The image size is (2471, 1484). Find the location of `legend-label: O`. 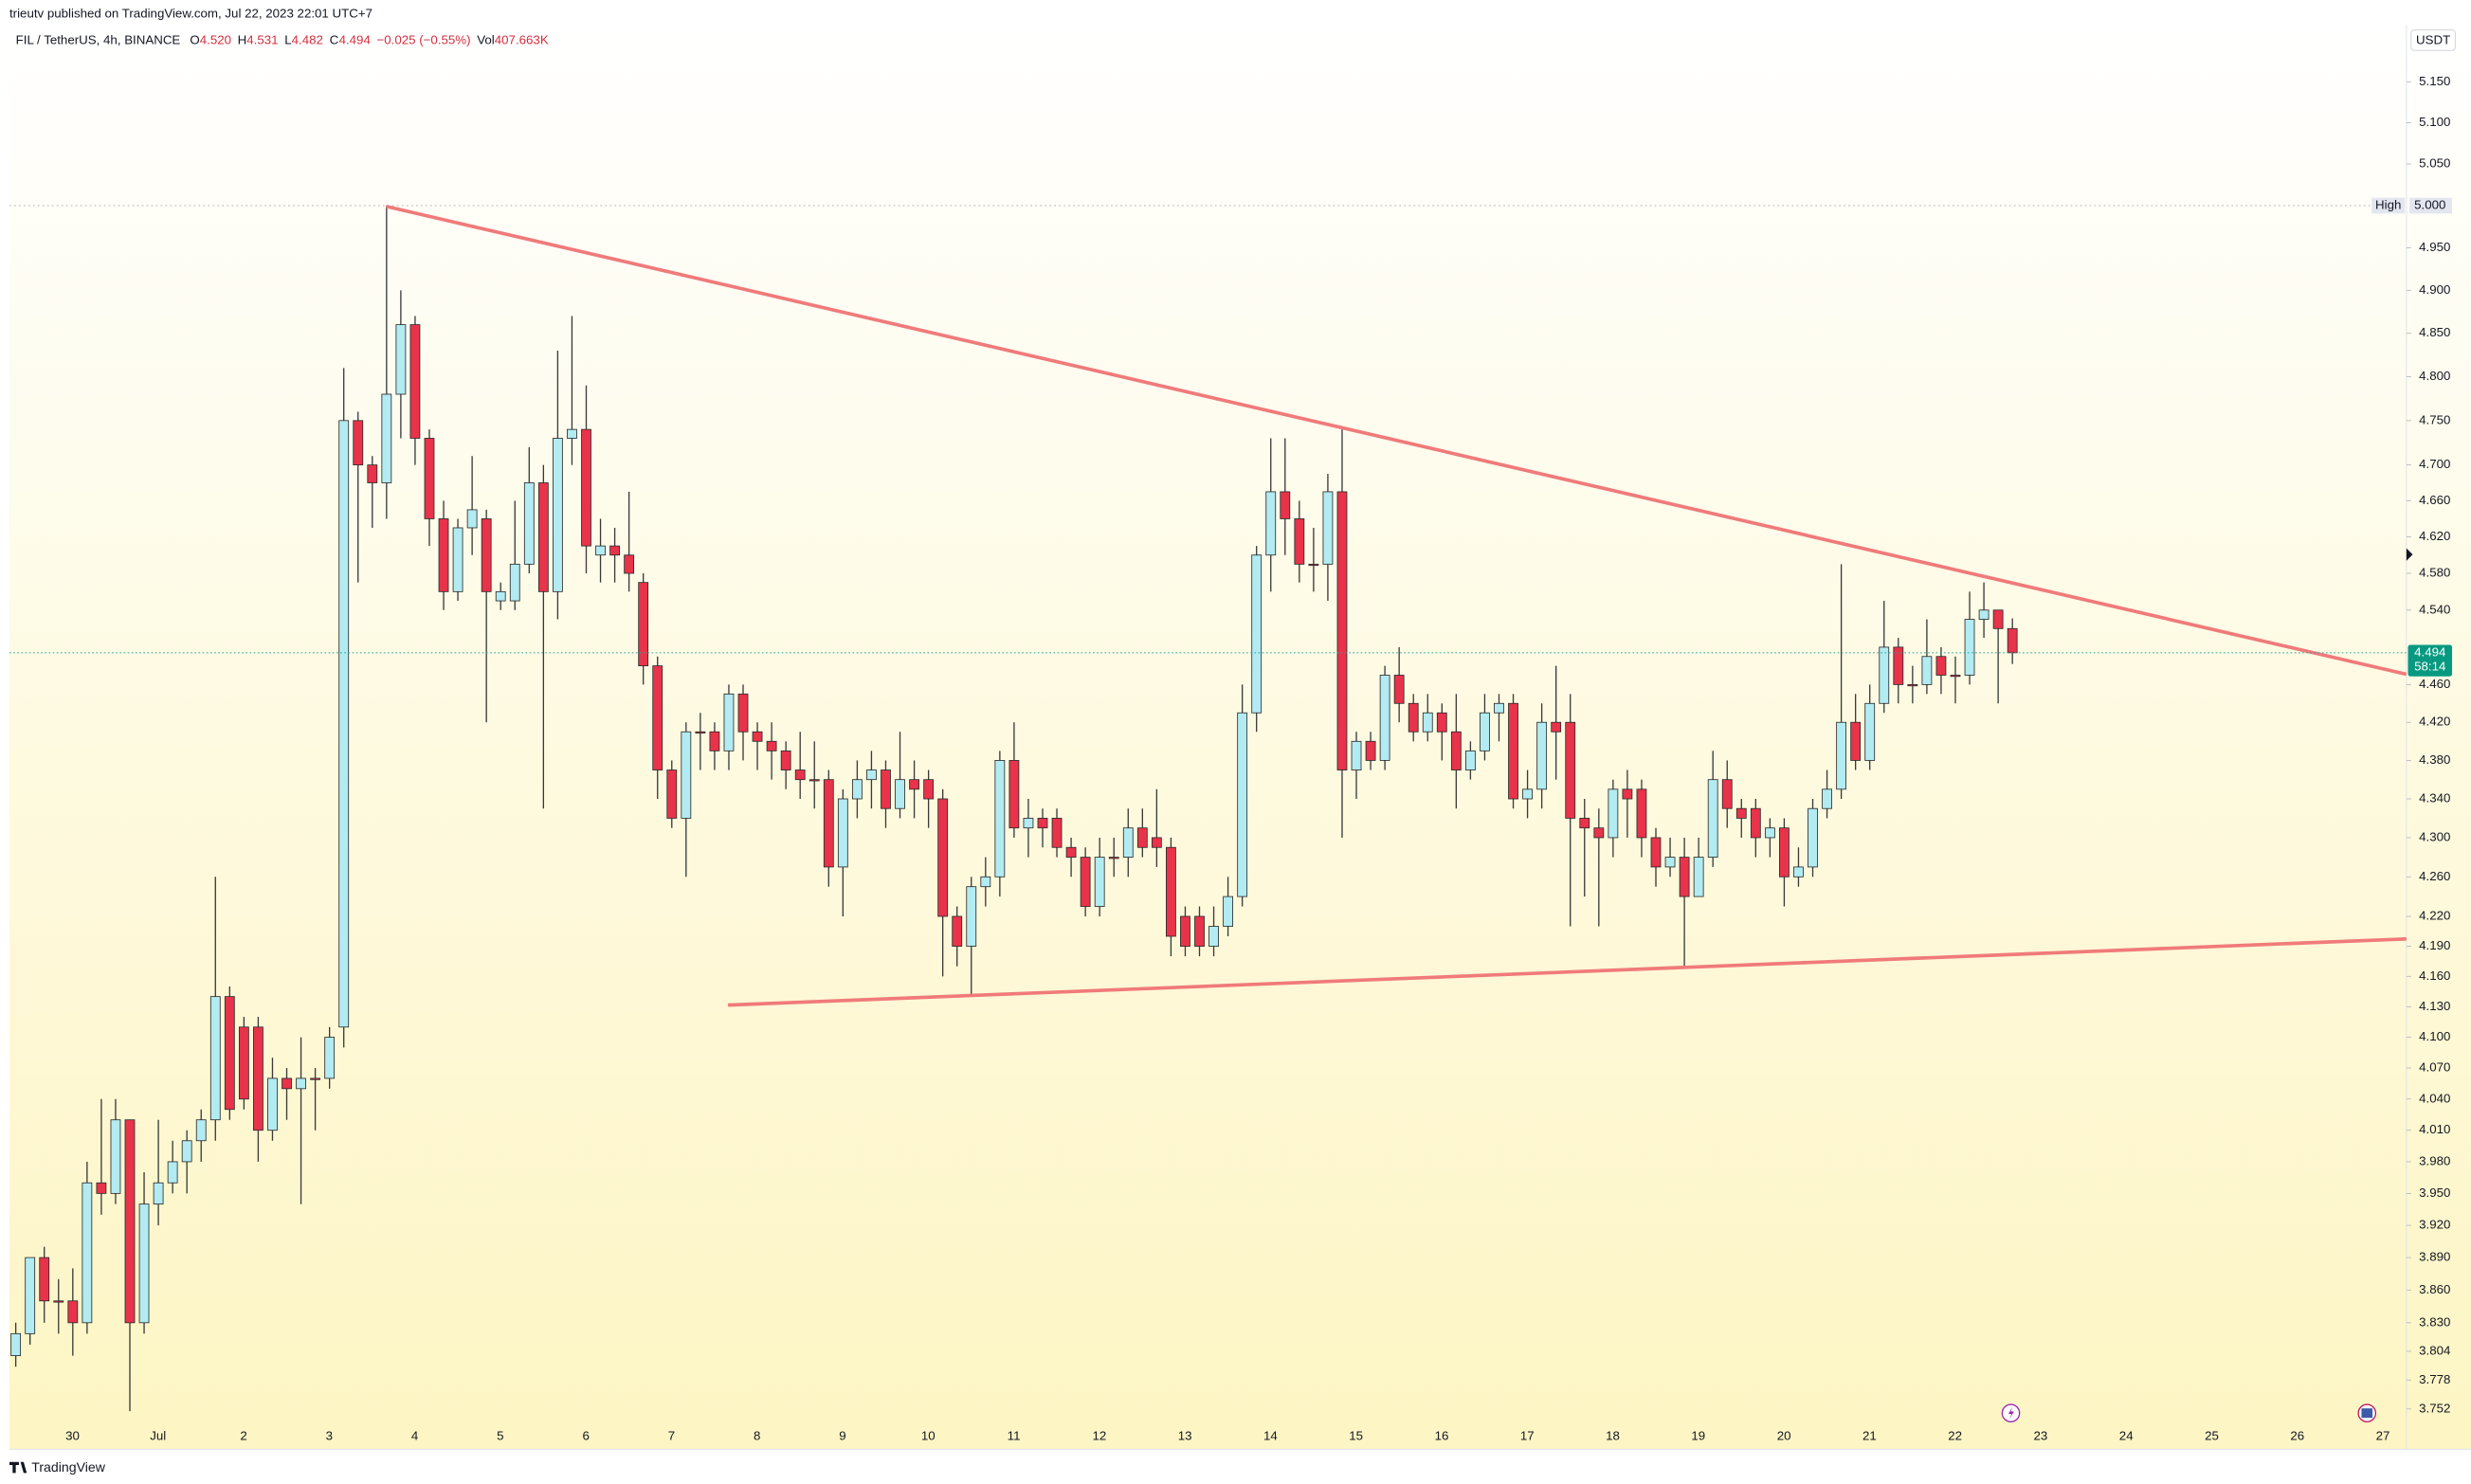

legend-label: O is located at coordinates (194, 40).